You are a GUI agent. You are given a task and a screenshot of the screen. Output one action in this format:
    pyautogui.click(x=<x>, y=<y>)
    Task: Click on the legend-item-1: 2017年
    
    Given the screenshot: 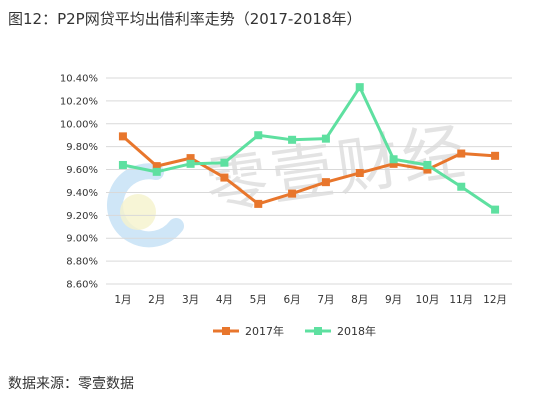 What is the action you would take?
    pyautogui.click(x=248, y=331)
    